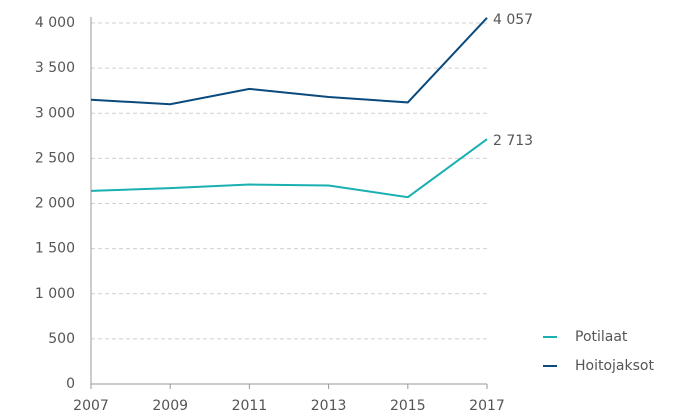  I want to click on x-tick-label: 2015, so click(408, 406).